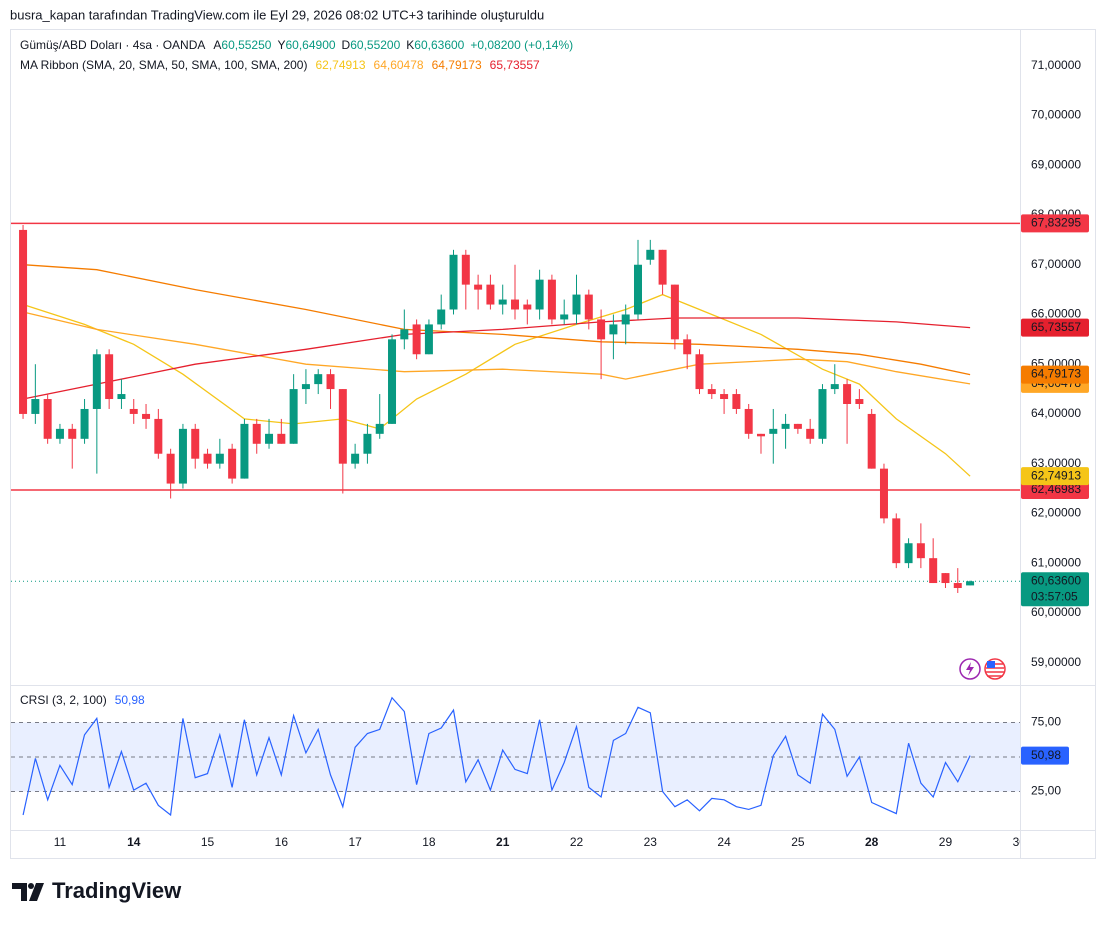  Describe the element at coordinates (130, 700) in the screenshot. I see `crsi-value: 50,98` at that location.